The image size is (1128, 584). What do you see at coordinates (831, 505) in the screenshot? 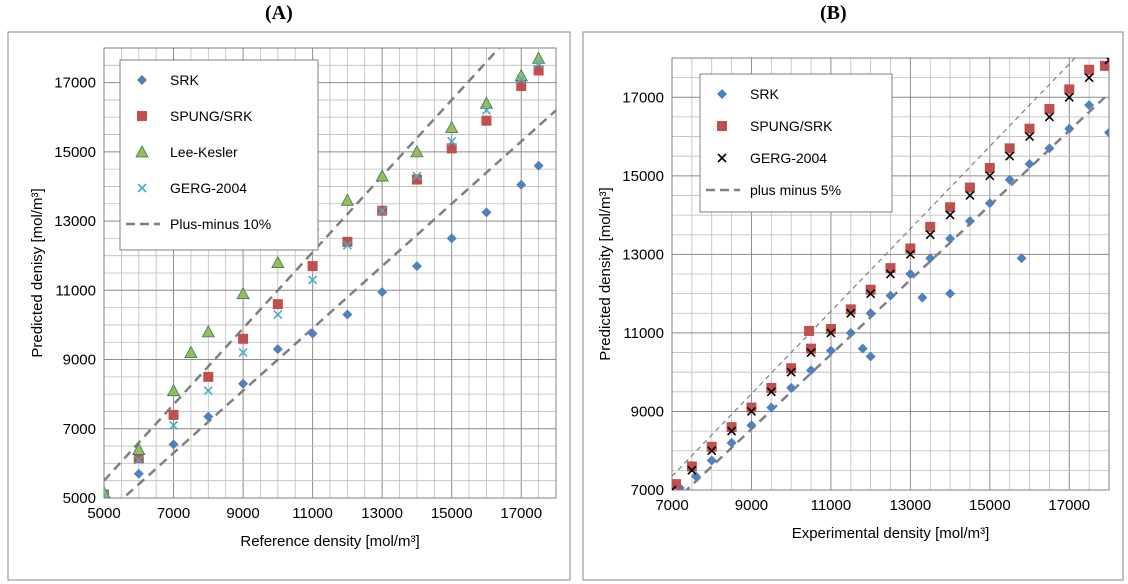
I see `x-tick-label: 11000` at bounding box center [831, 505].